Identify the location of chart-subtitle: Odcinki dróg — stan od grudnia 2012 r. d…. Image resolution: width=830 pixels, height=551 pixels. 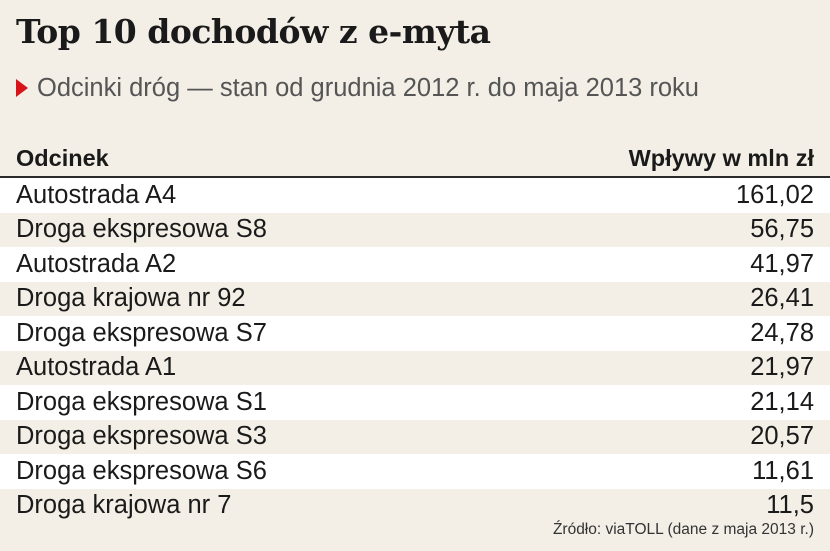
(368, 87).